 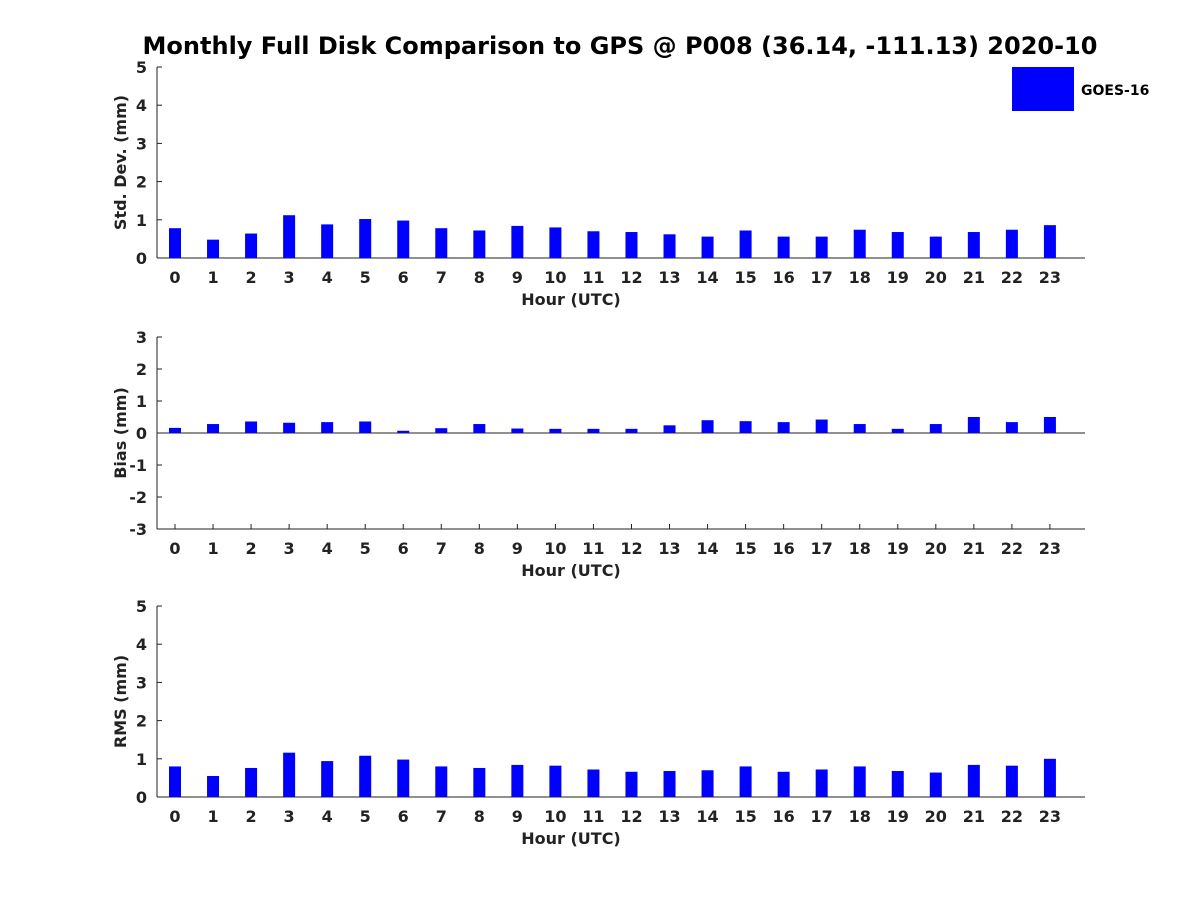 What do you see at coordinates (289, 548) in the screenshot?
I see `x-tick-label: 3` at bounding box center [289, 548].